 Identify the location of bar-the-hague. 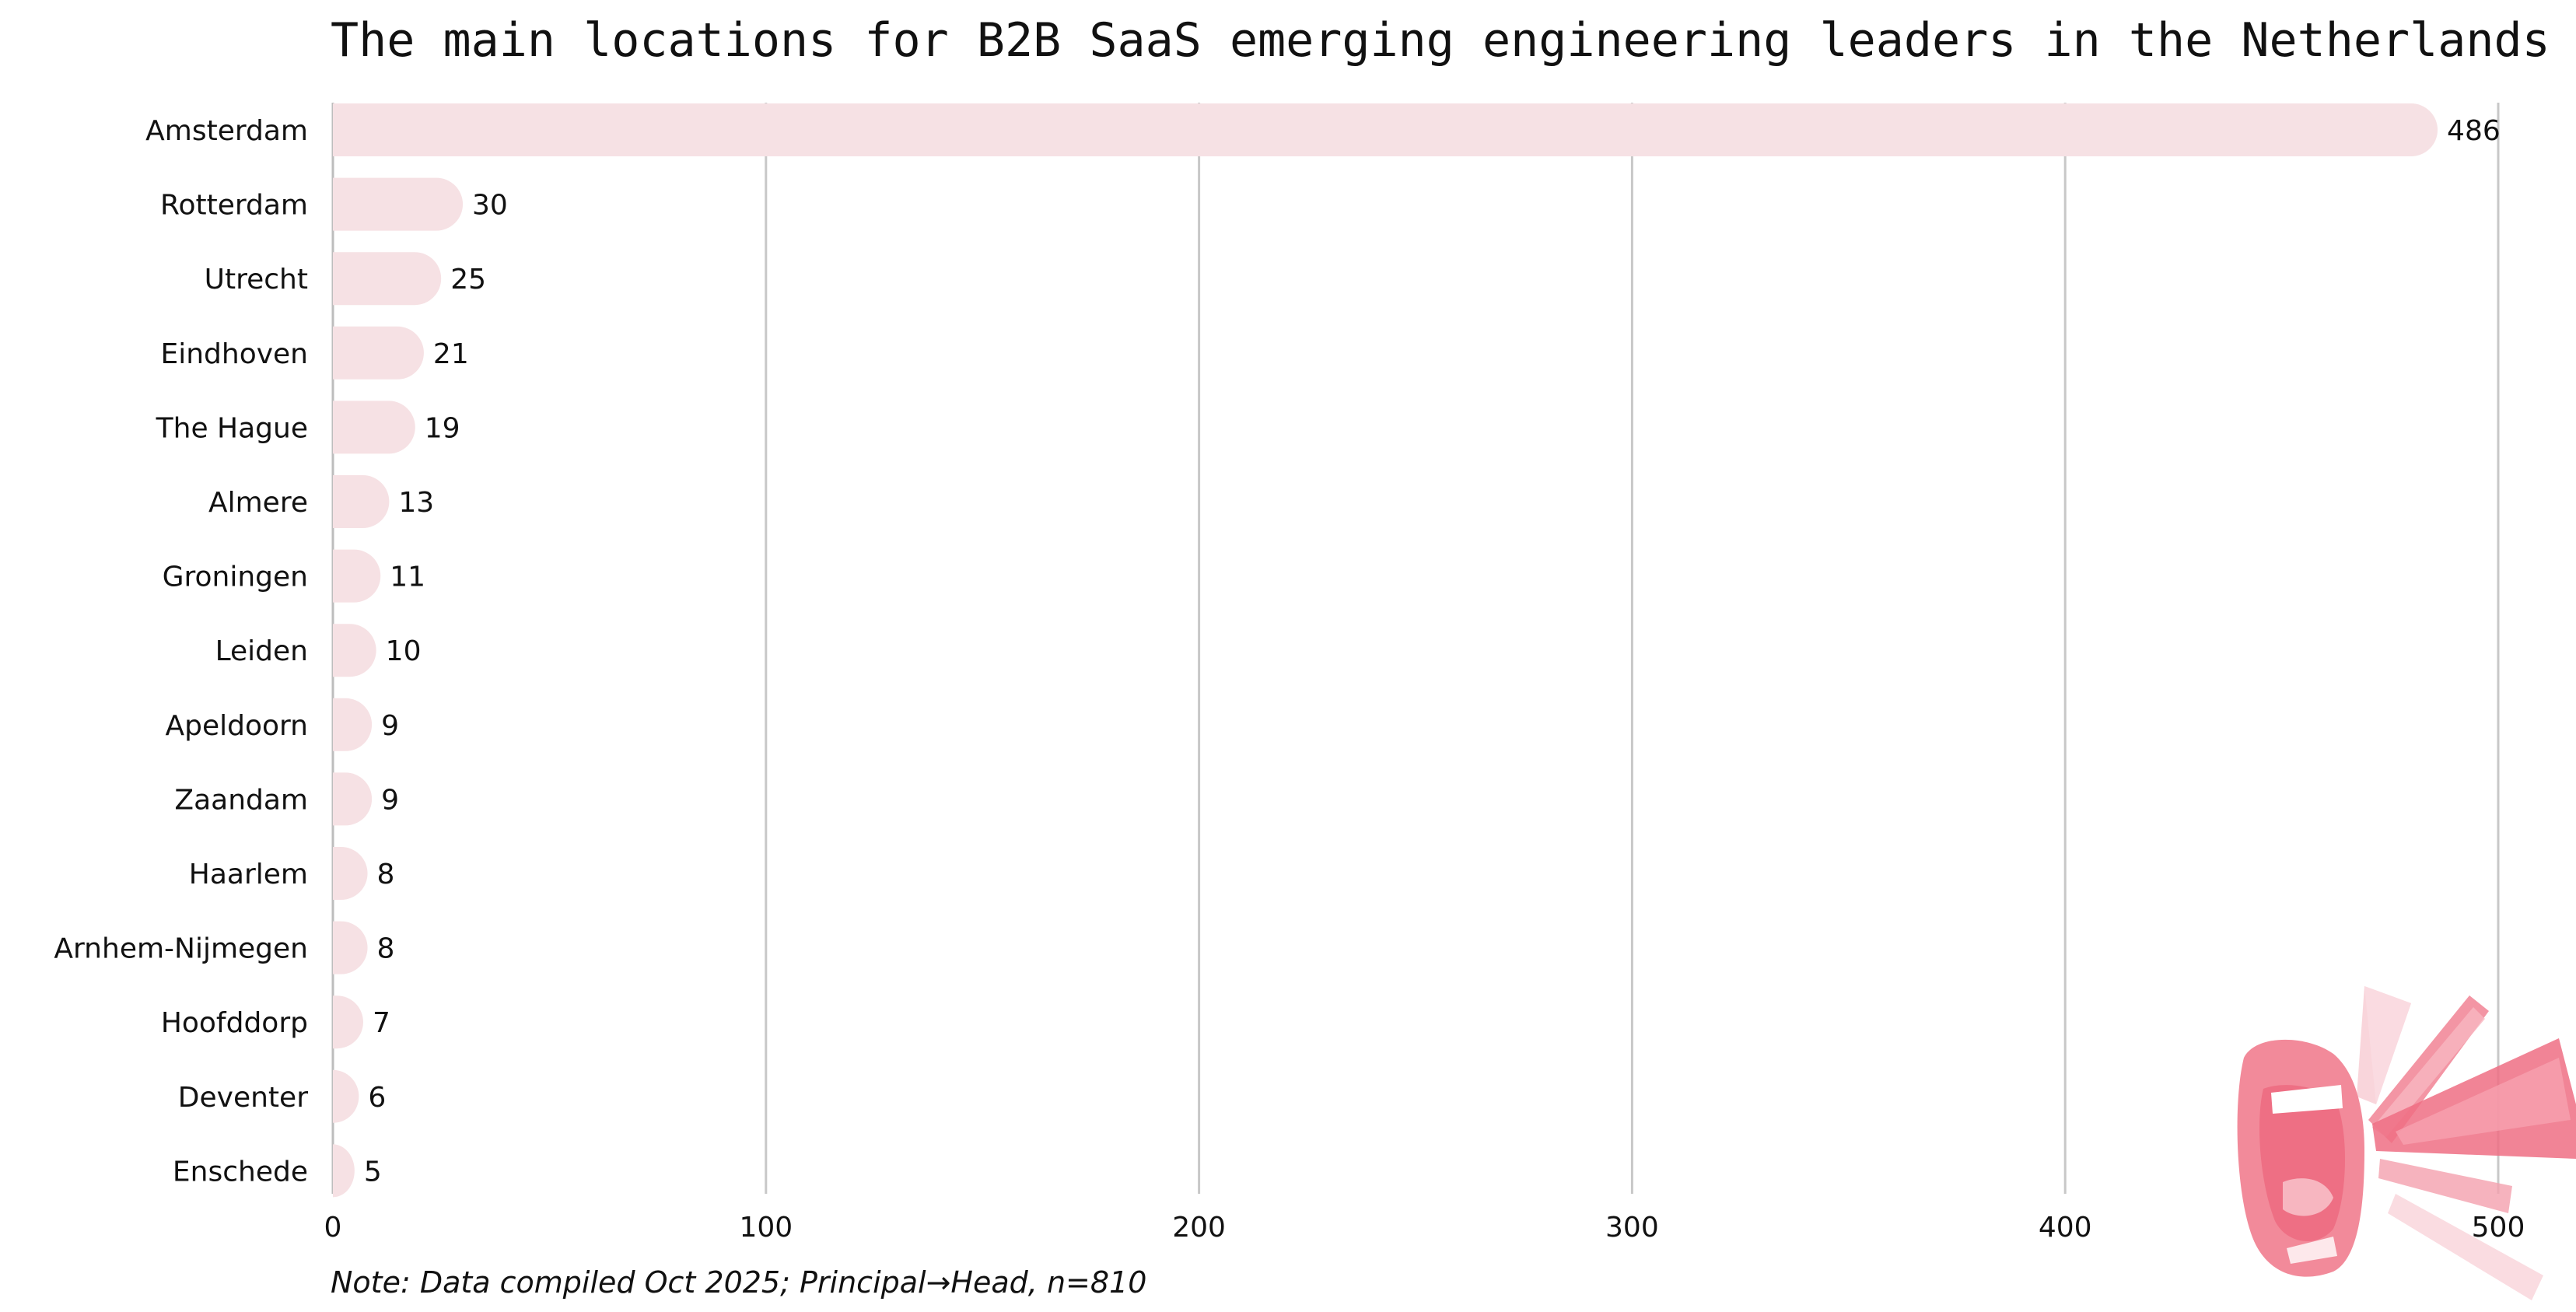
(374, 428).